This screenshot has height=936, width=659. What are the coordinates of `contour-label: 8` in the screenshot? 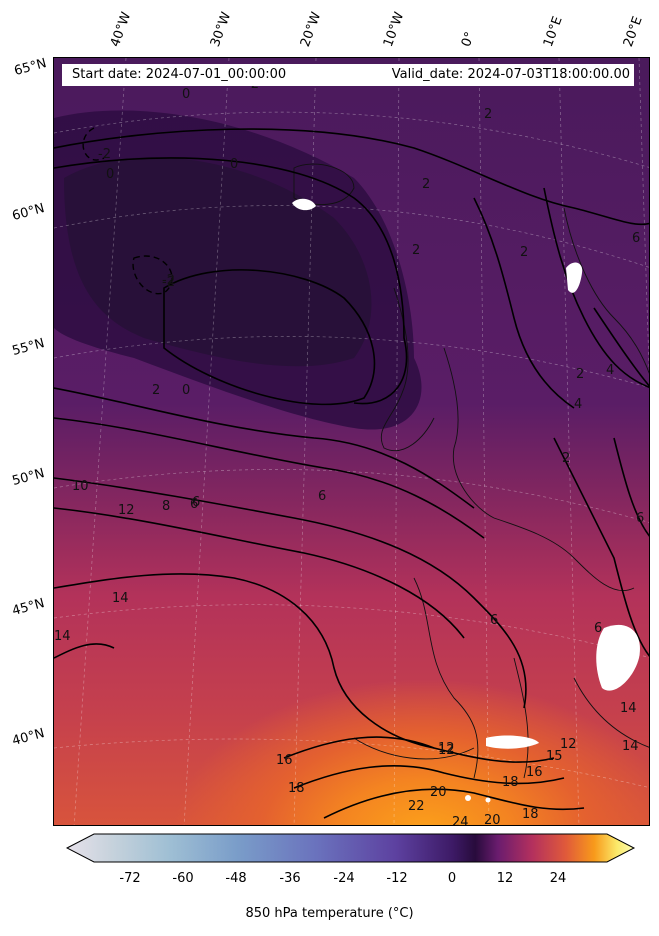 It's located at (166, 506).